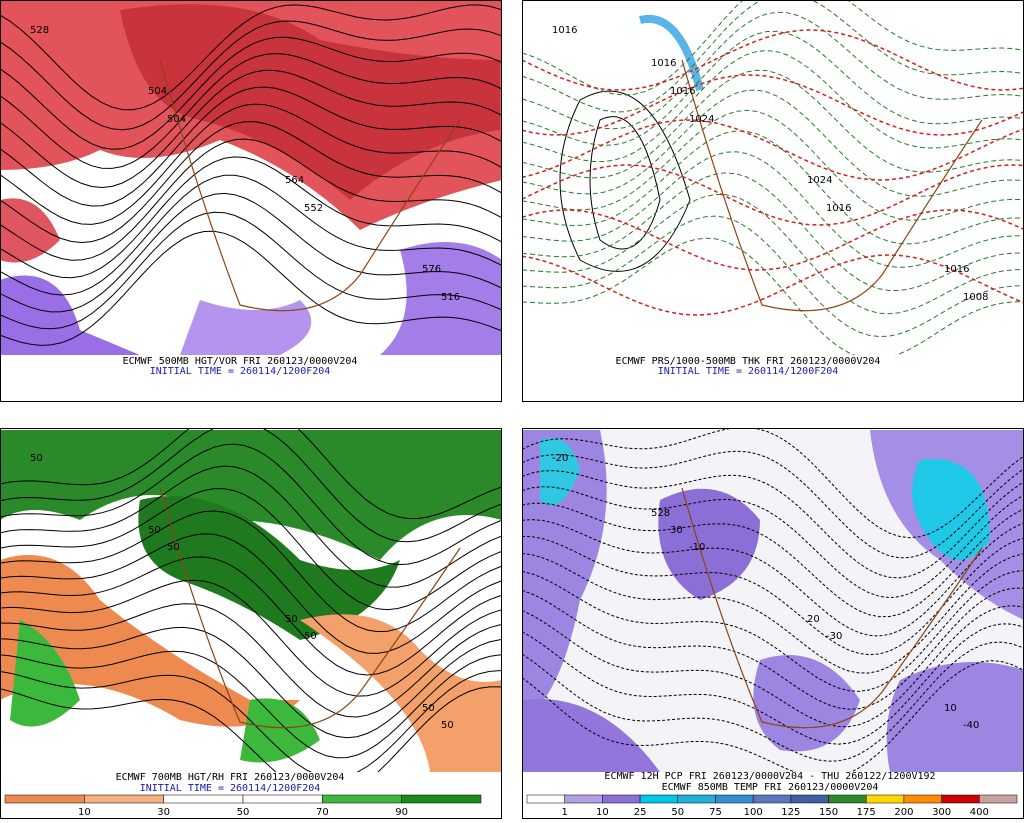 This screenshot has height=823, width=1024. Describe the element at coordinates (163, 812) in the screenshot. I see `colorbar-label: 30` at that location.